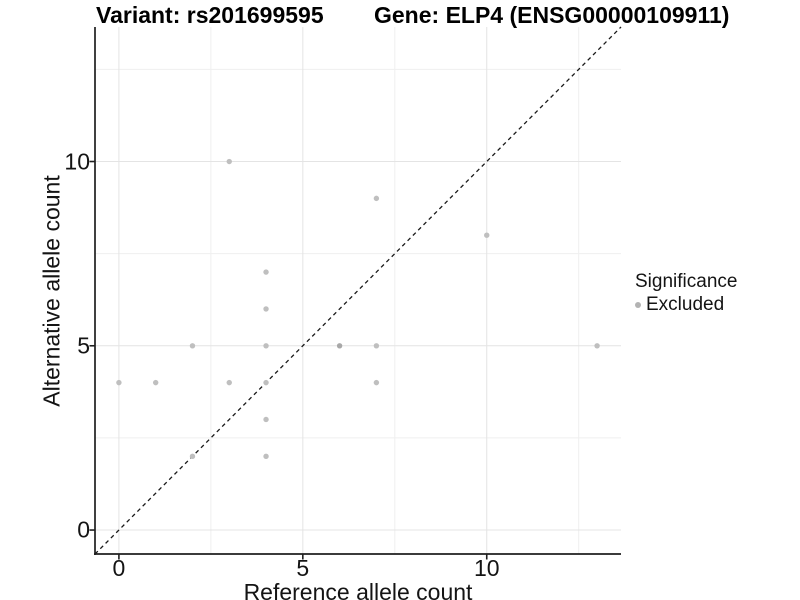 The image size is (800, 600). What do you see at coordinates (303, 568) in the screenshot?
I see `x-tick-label: 5` at bounding box center [303, 568].